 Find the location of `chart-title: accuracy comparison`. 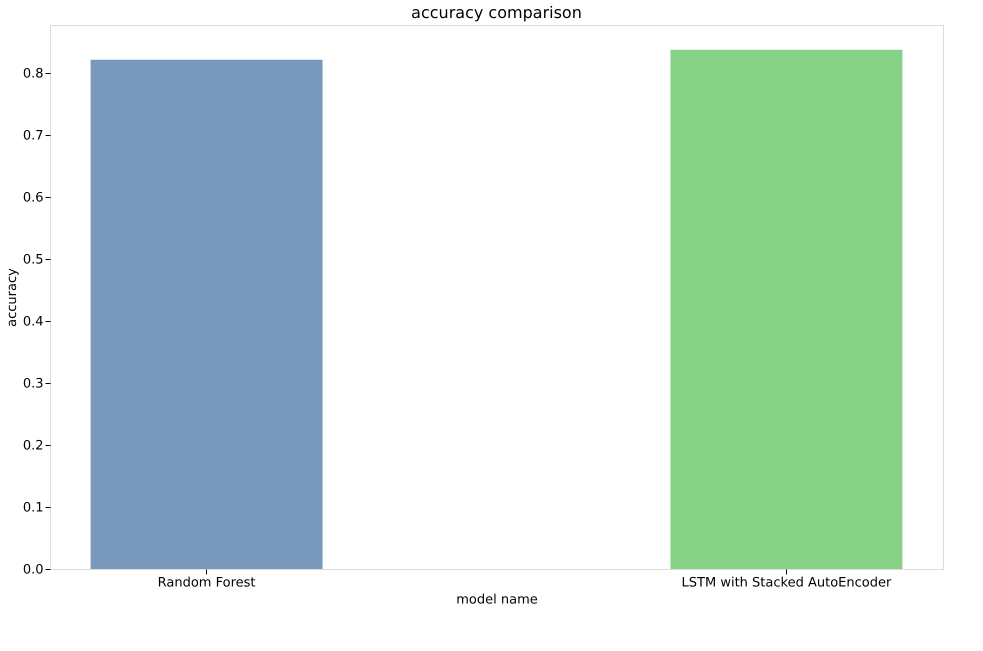

chart-title: accuracy comparison is located at coordinates (496, 12).